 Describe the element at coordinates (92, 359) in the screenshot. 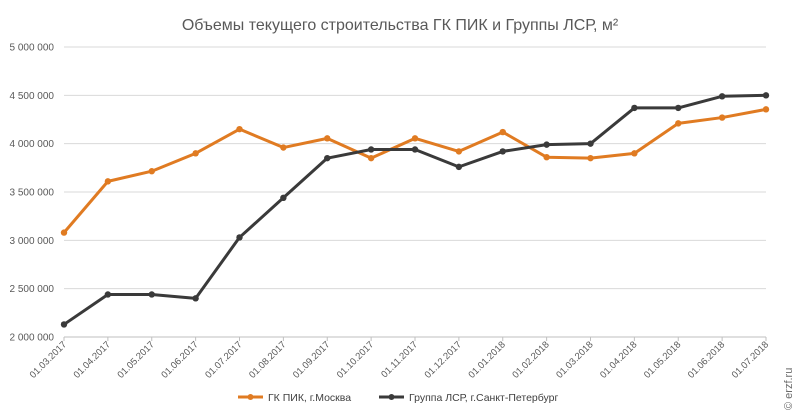

I see `x-tick-label: 01.04.2017` at that location.